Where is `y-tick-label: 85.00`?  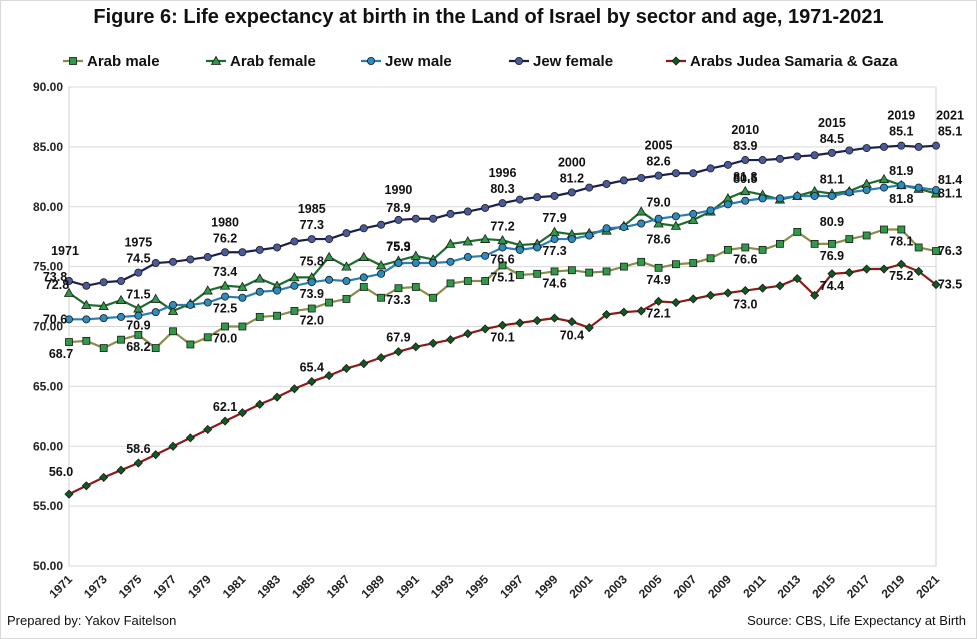 y-tick-label: 85.00 is located at coordinates (48, 147).